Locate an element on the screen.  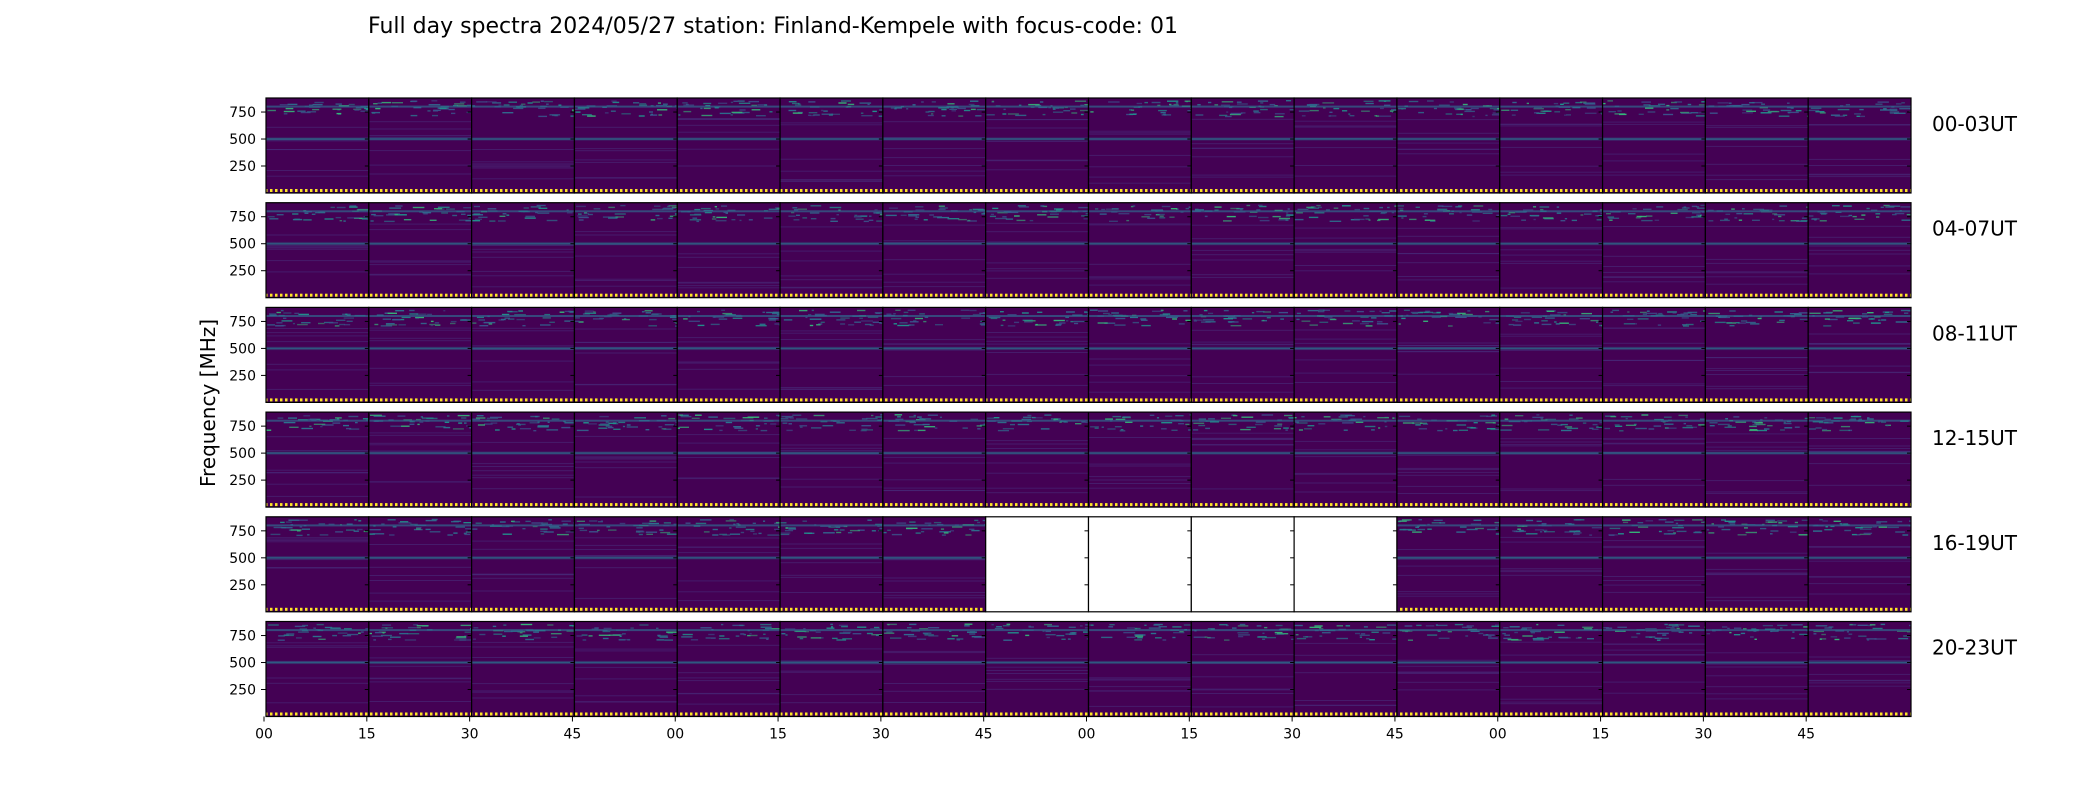
row-time-label: 20-23UT is located at coordinates (1975, 648).